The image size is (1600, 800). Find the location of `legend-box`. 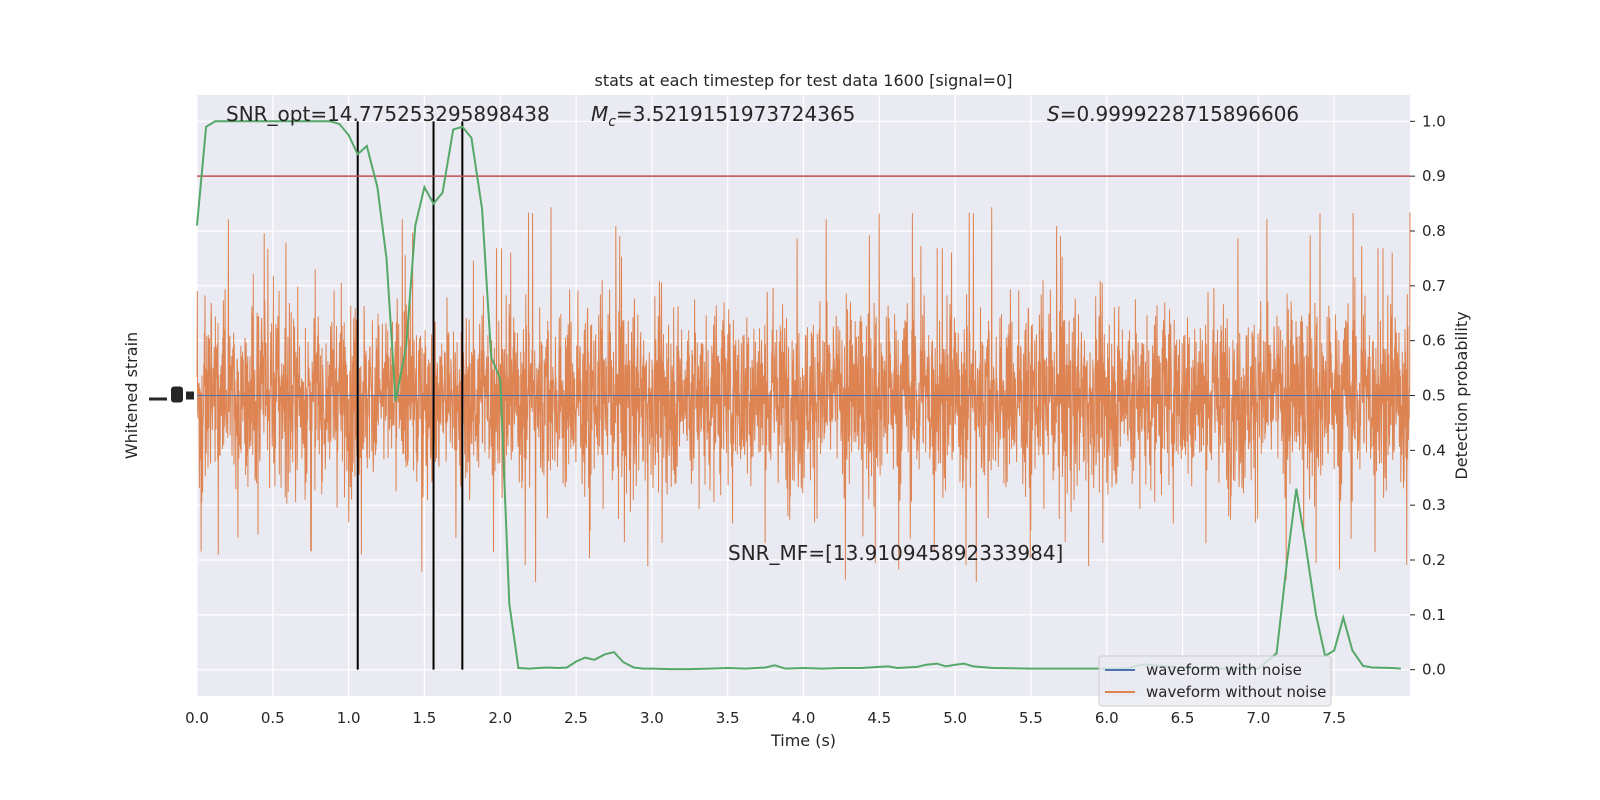

legend-box is located at coordinates (1215, 681).